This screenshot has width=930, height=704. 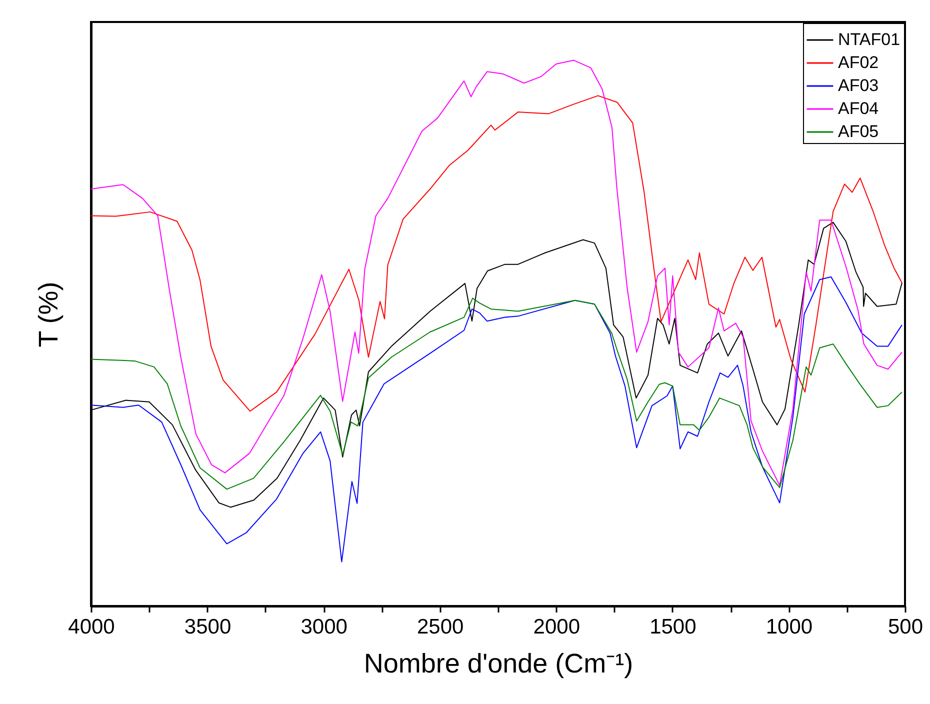 I want to click on y-axis-title: T (%), so click(x=49, y=315).